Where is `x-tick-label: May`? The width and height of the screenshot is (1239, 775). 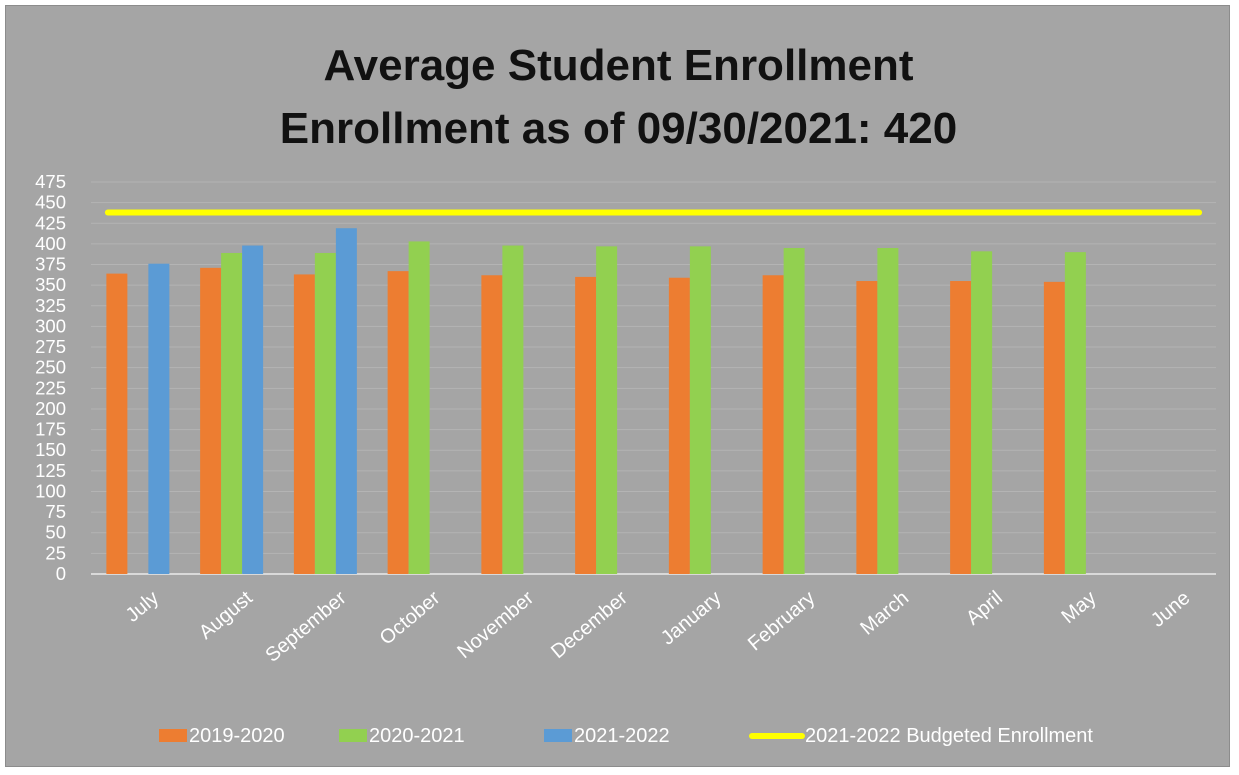
x-tick-label: May is located at coordinates (1078, 607).